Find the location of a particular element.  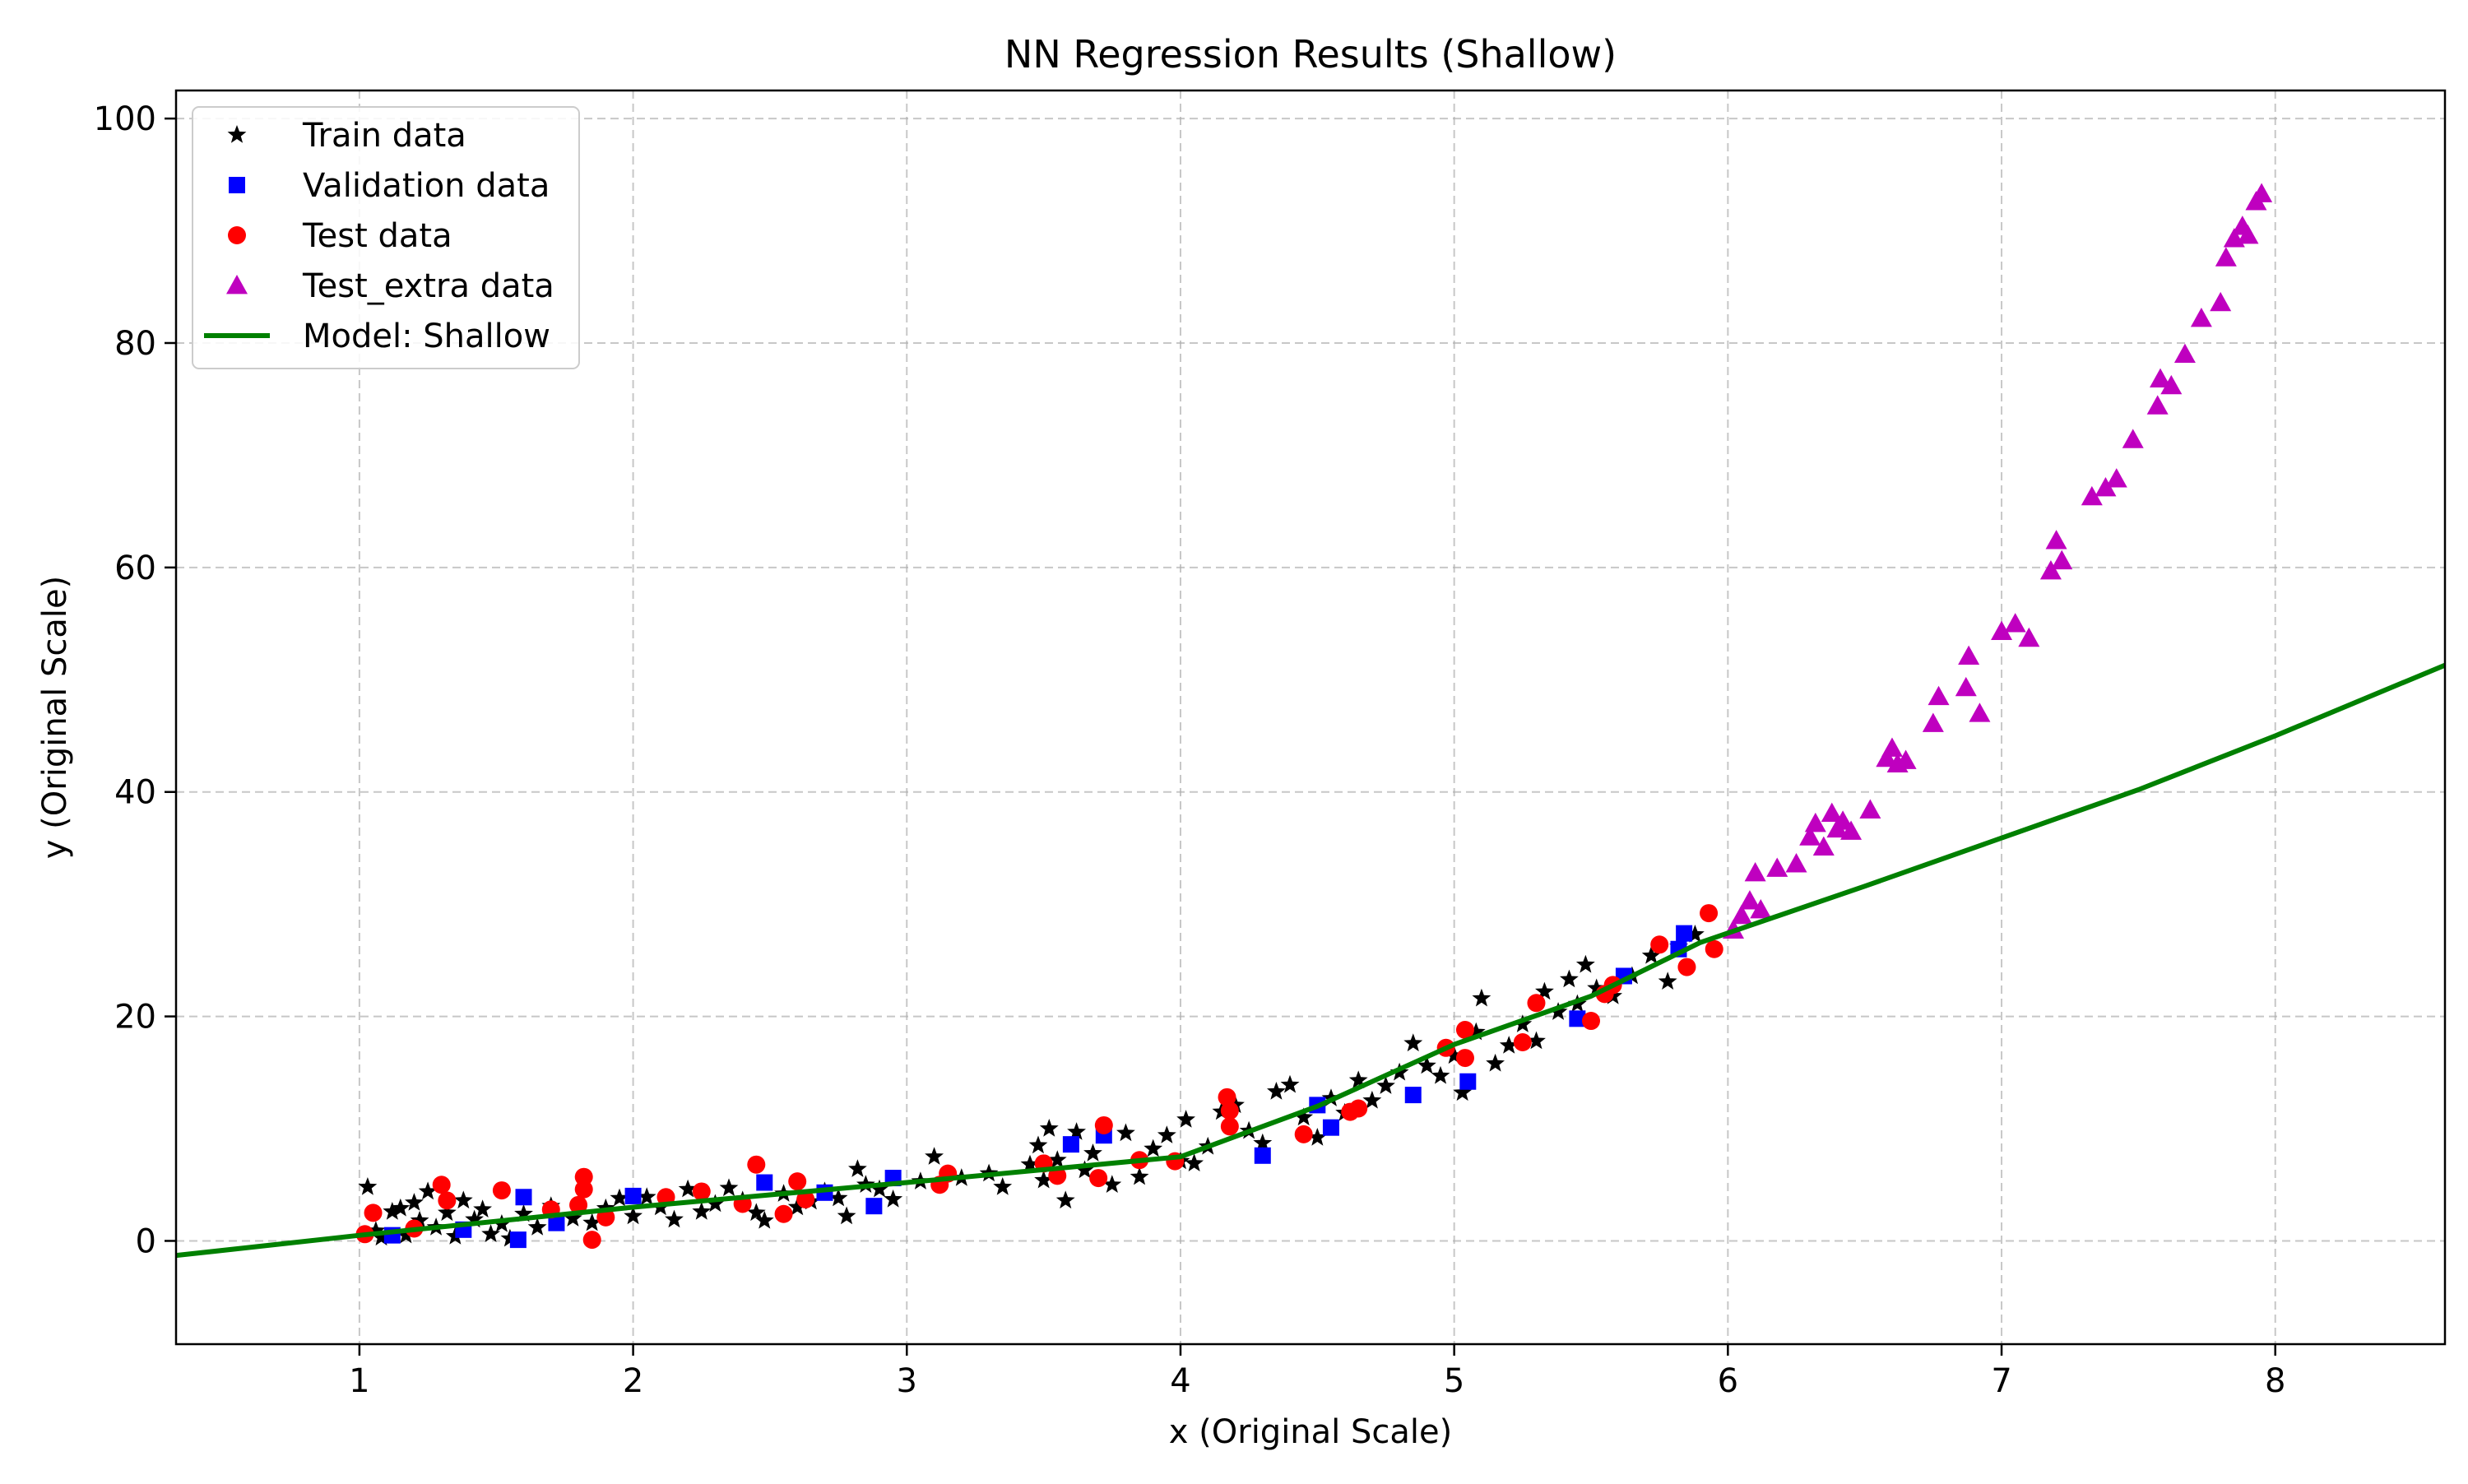

legend-box is located at coordinates (386, 237).